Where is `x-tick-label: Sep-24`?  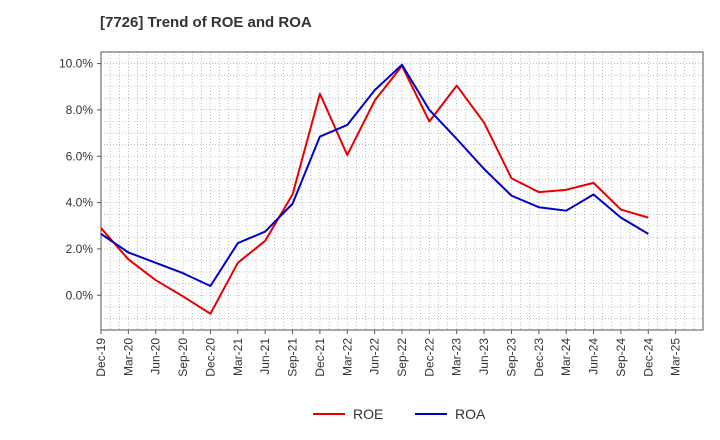 x-tick-label: Sep-24 is located at coordinates (621, 357).